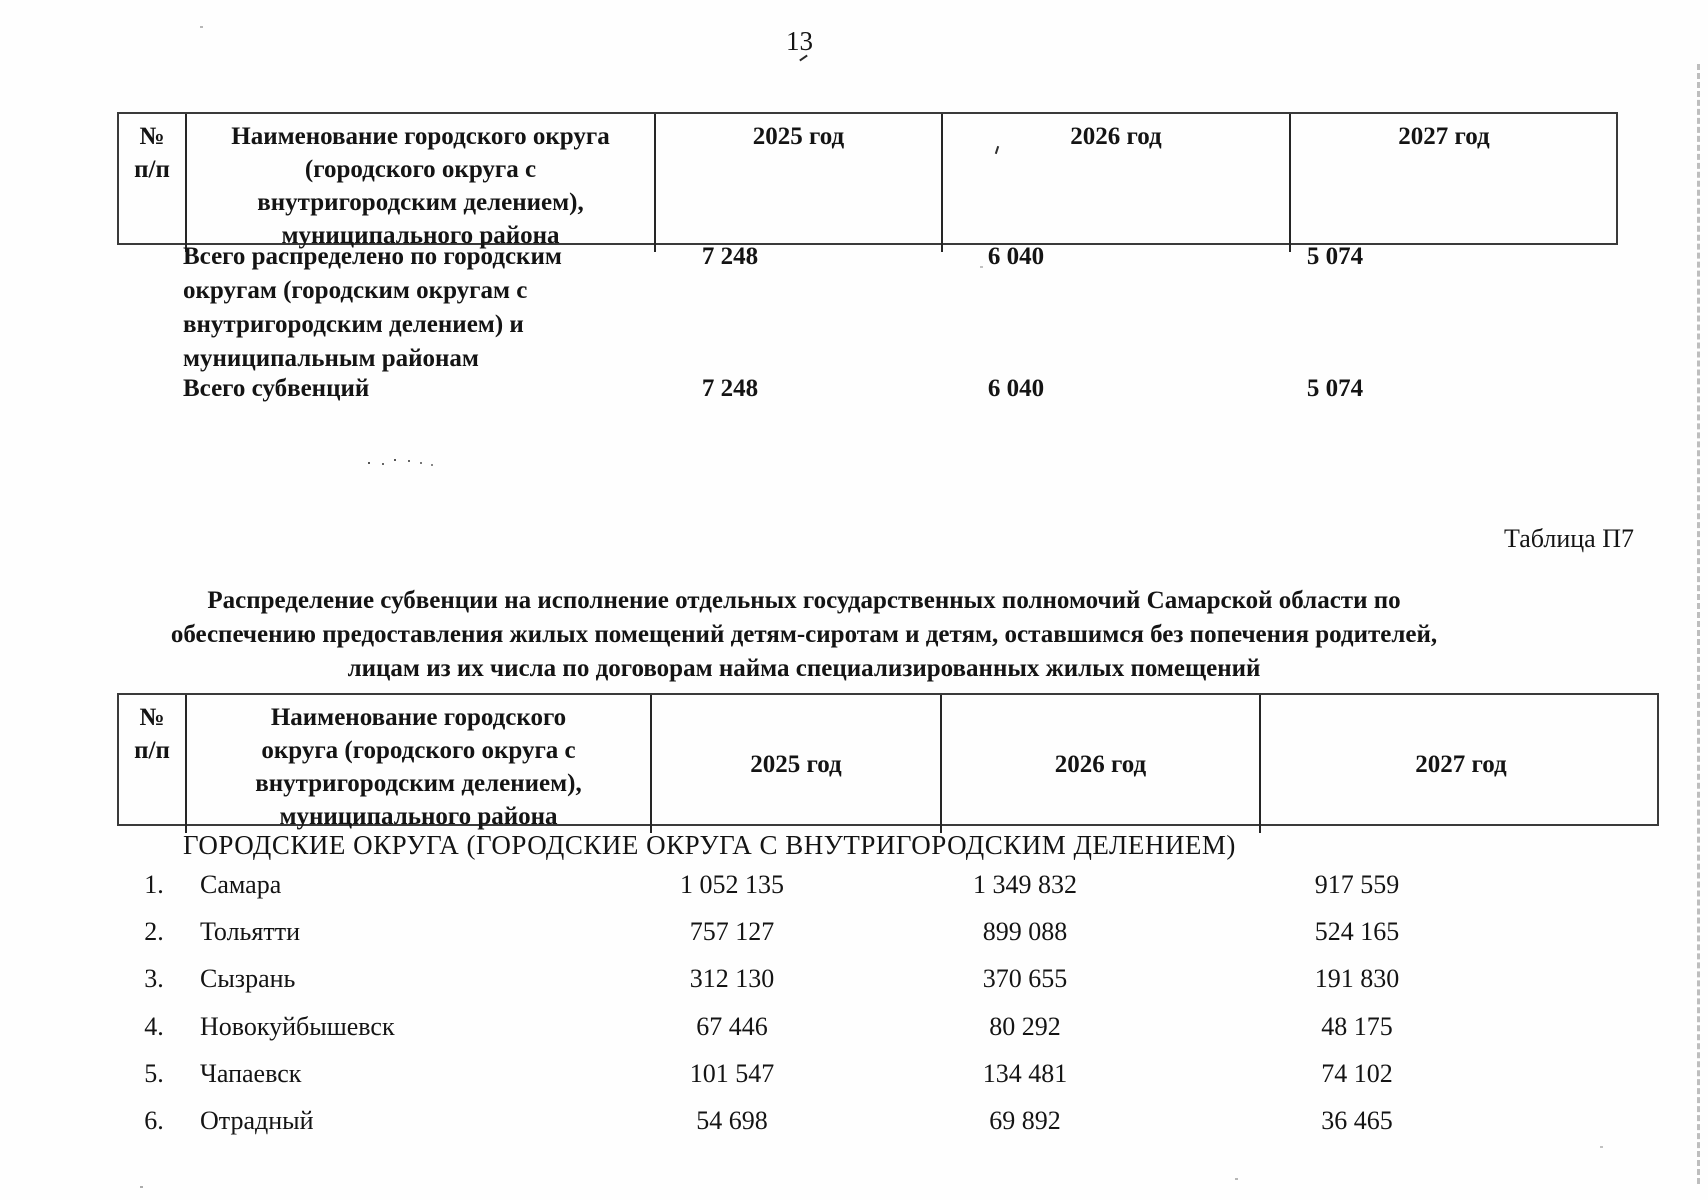  I want to click on value-2025: 67 446, so click(732, 1026).